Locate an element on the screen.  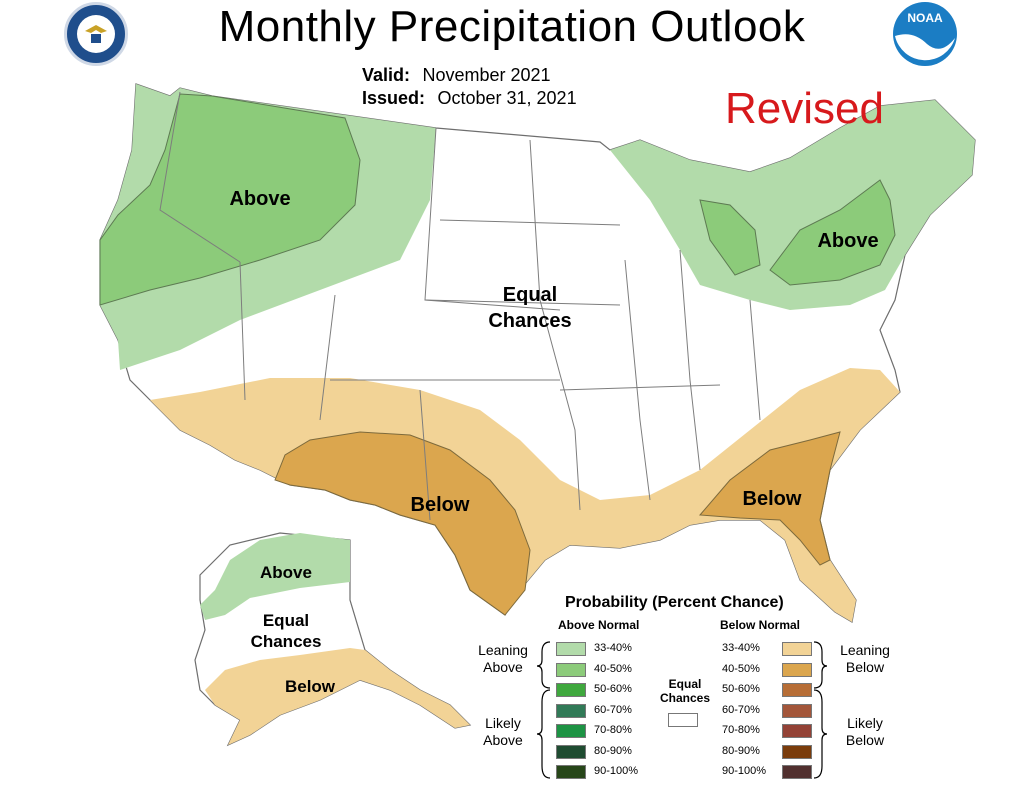
legend-below-pct: 50-60% is located at coordinates (741, 689).